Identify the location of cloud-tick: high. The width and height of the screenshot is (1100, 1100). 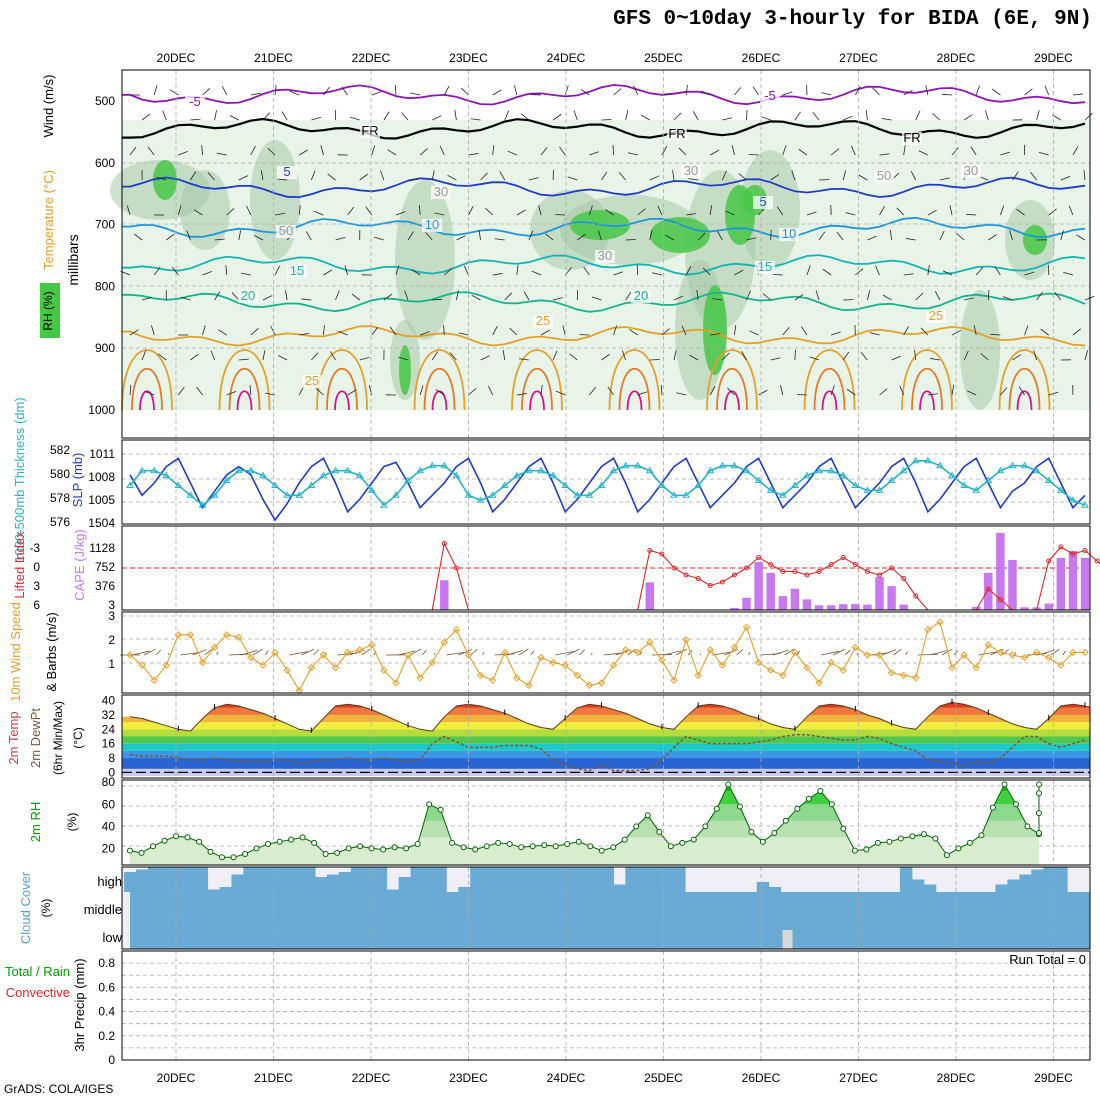
(109, 881).